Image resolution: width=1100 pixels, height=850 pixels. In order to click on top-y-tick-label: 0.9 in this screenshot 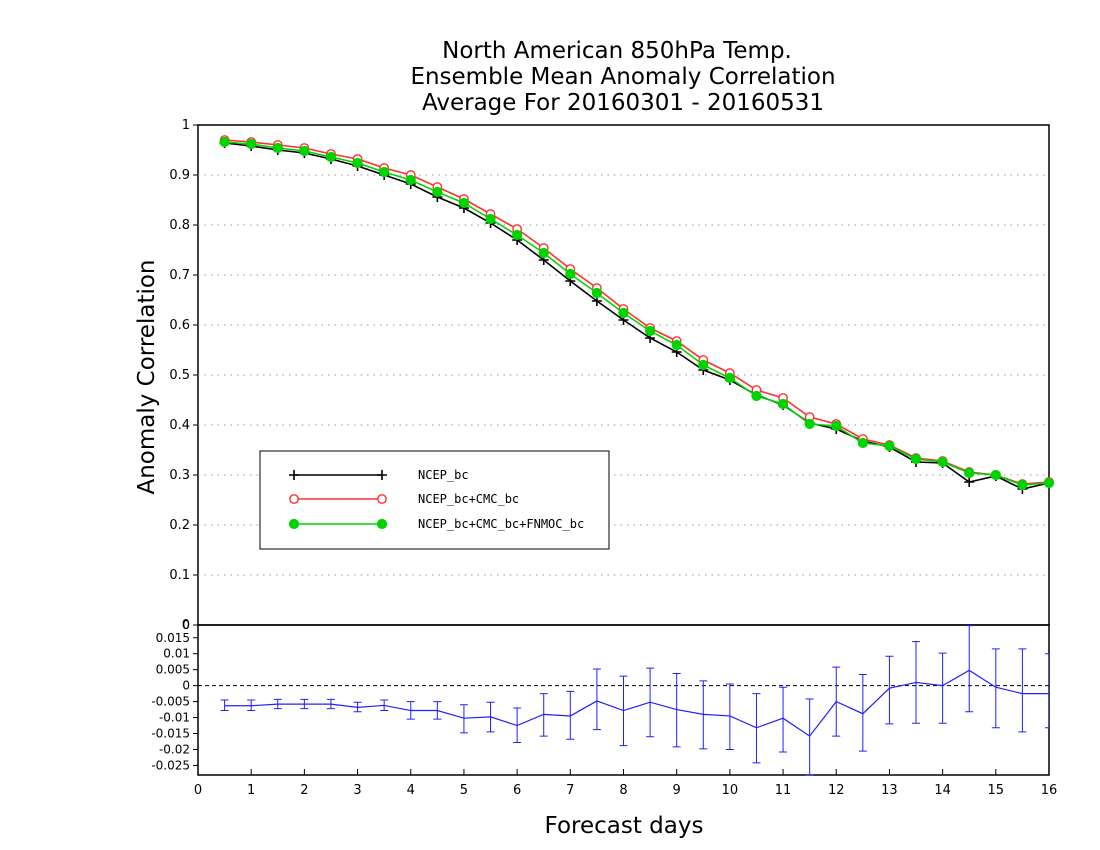, I will do `click(179, 175)`.